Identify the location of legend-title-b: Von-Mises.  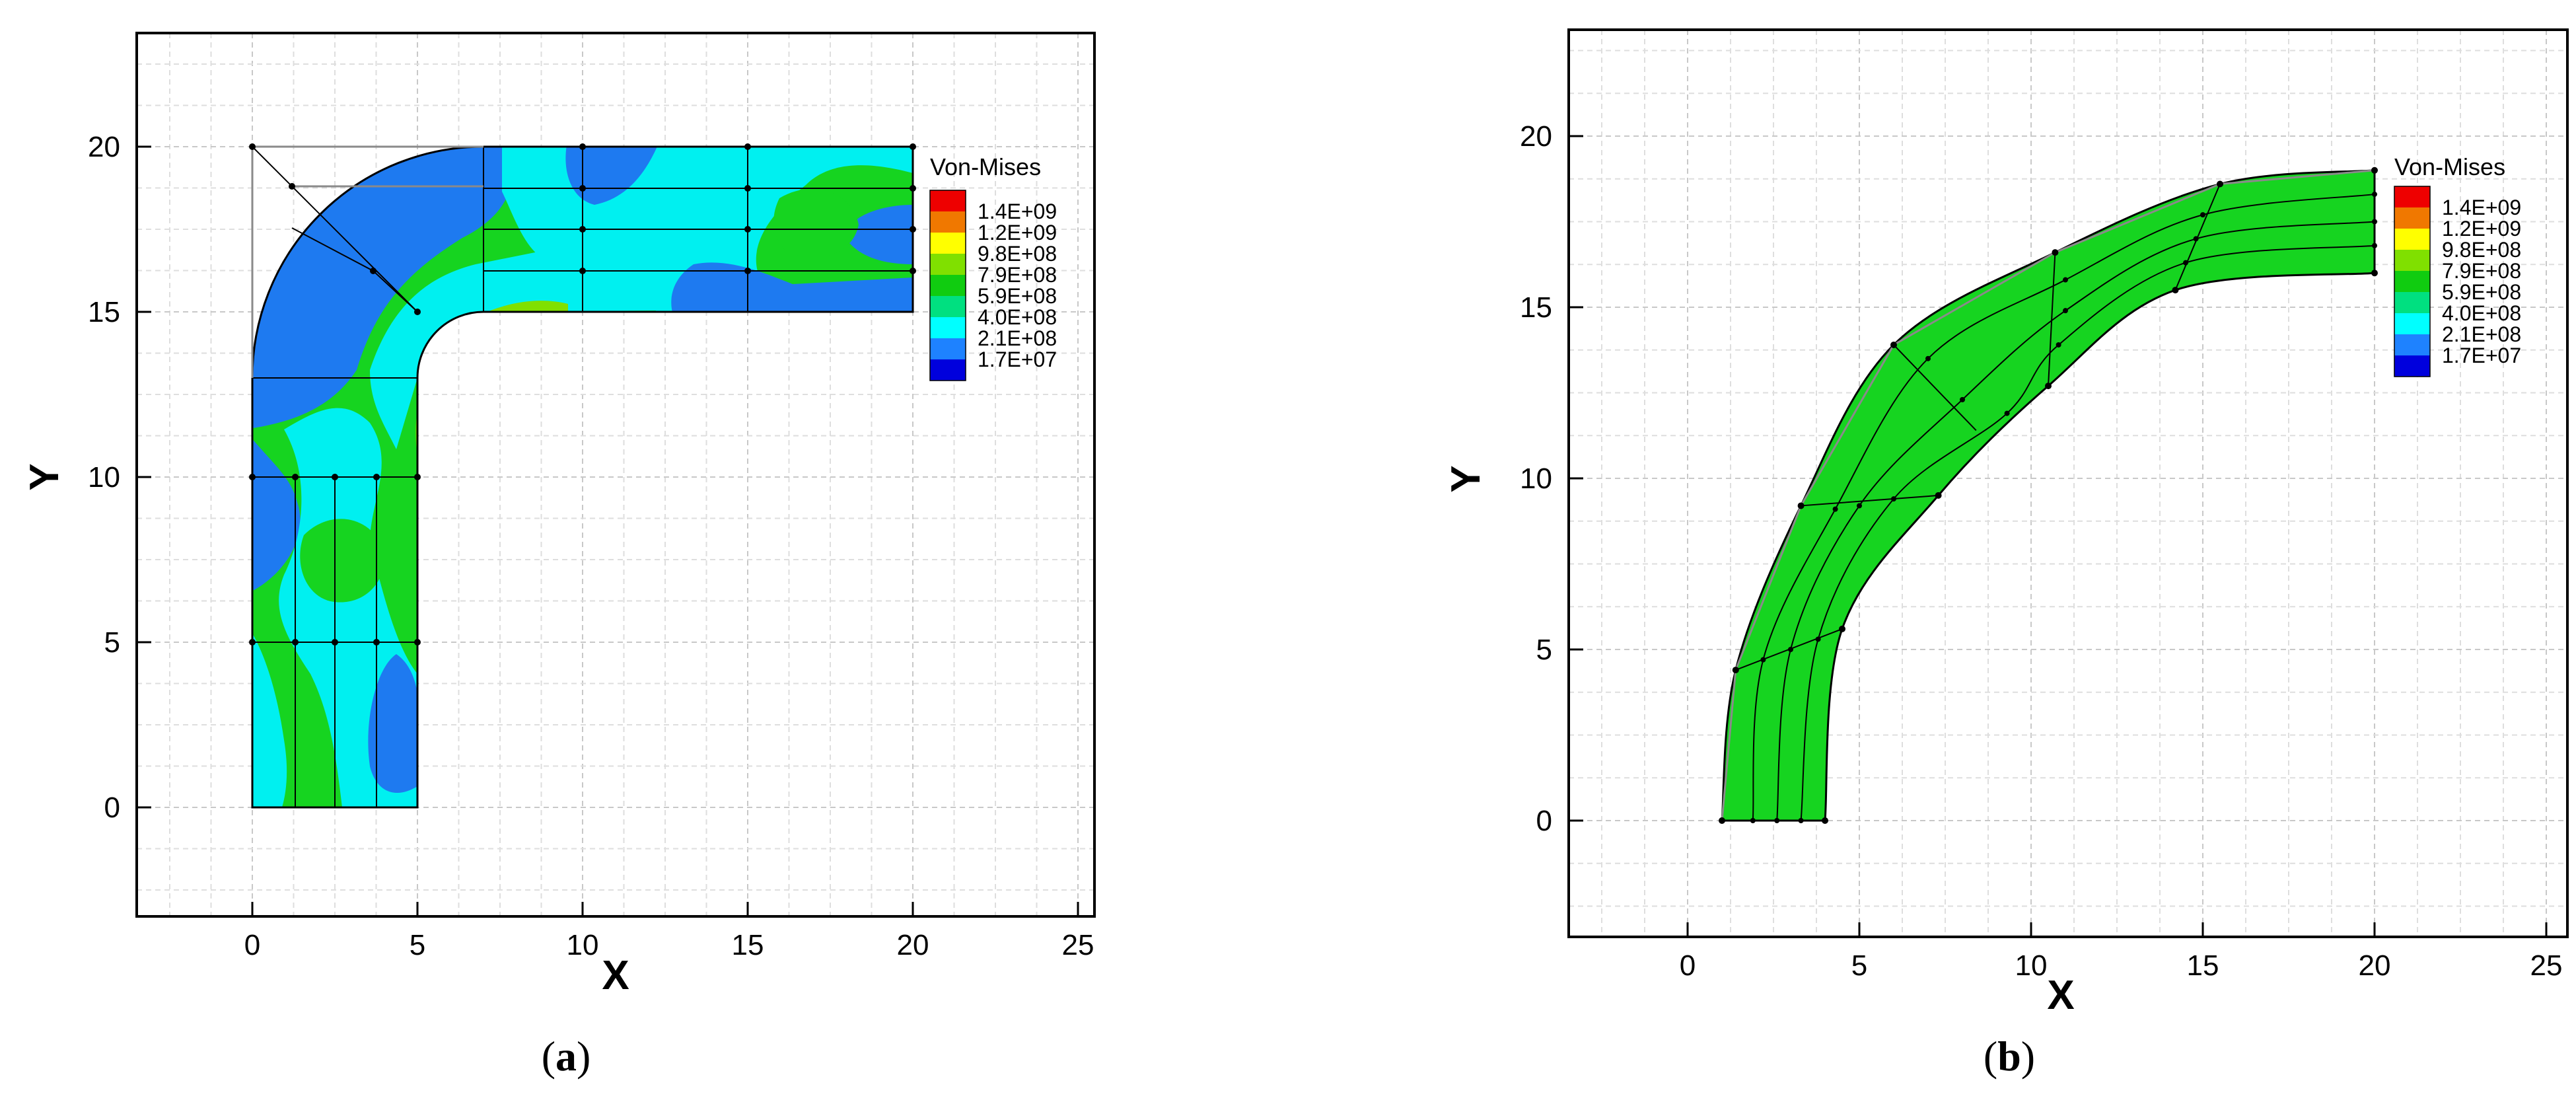
(2449, 166).